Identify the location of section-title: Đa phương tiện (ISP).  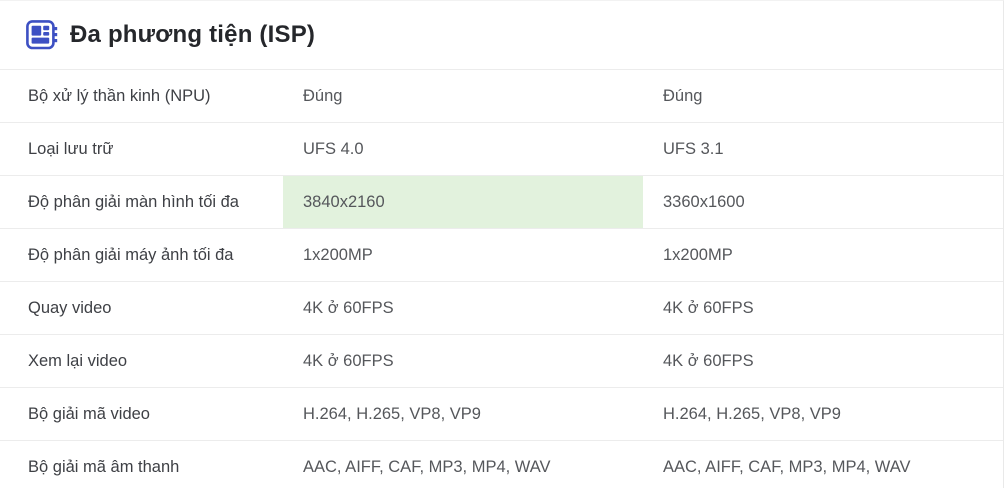
(193, 34).